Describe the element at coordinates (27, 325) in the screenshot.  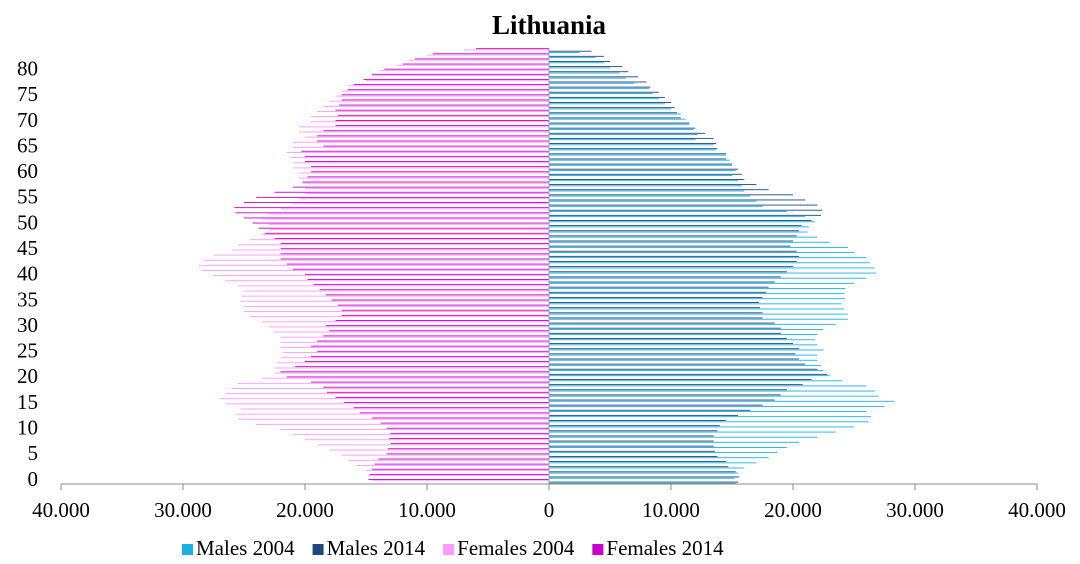
I see `y-tick-label: 30` at that location.